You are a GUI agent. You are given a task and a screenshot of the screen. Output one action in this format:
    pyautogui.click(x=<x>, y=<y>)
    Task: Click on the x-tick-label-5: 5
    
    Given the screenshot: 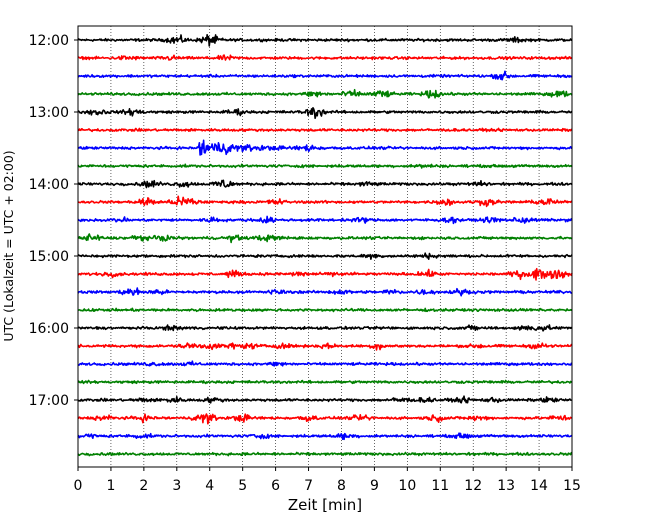 What is the action you would take?
    pyautogui.click(x=242, y=486)
    